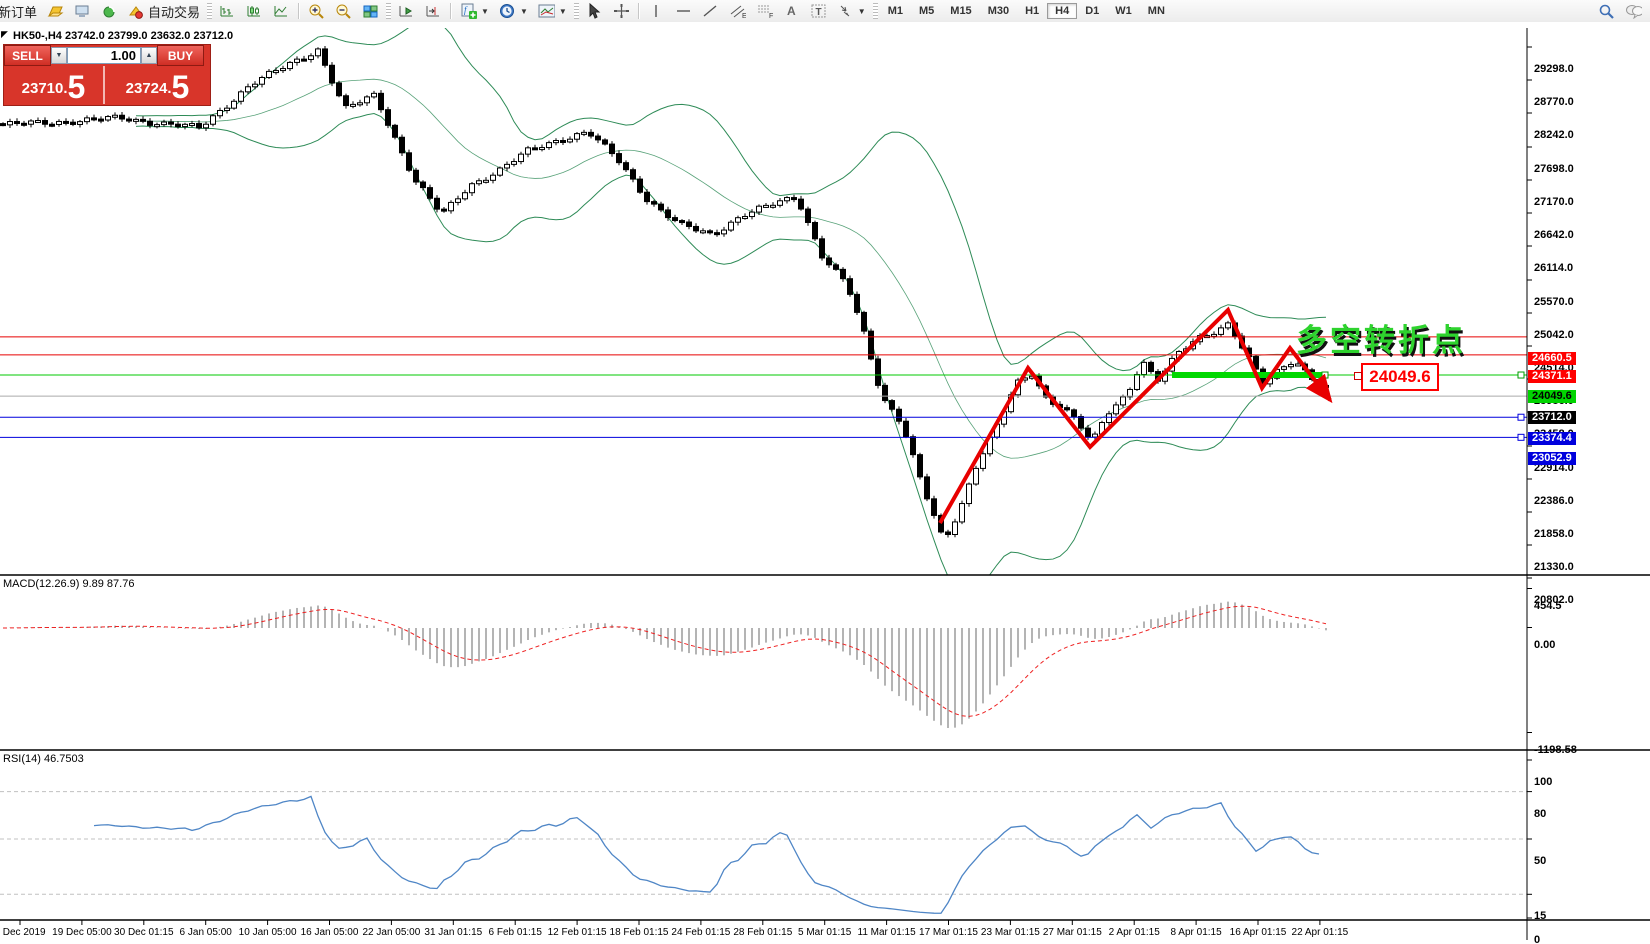 The height and width of the screenshot is (944, 1650). Describe the element at coordinates (744, 16) in the screenshot. I see `svg-text: E` at that location.